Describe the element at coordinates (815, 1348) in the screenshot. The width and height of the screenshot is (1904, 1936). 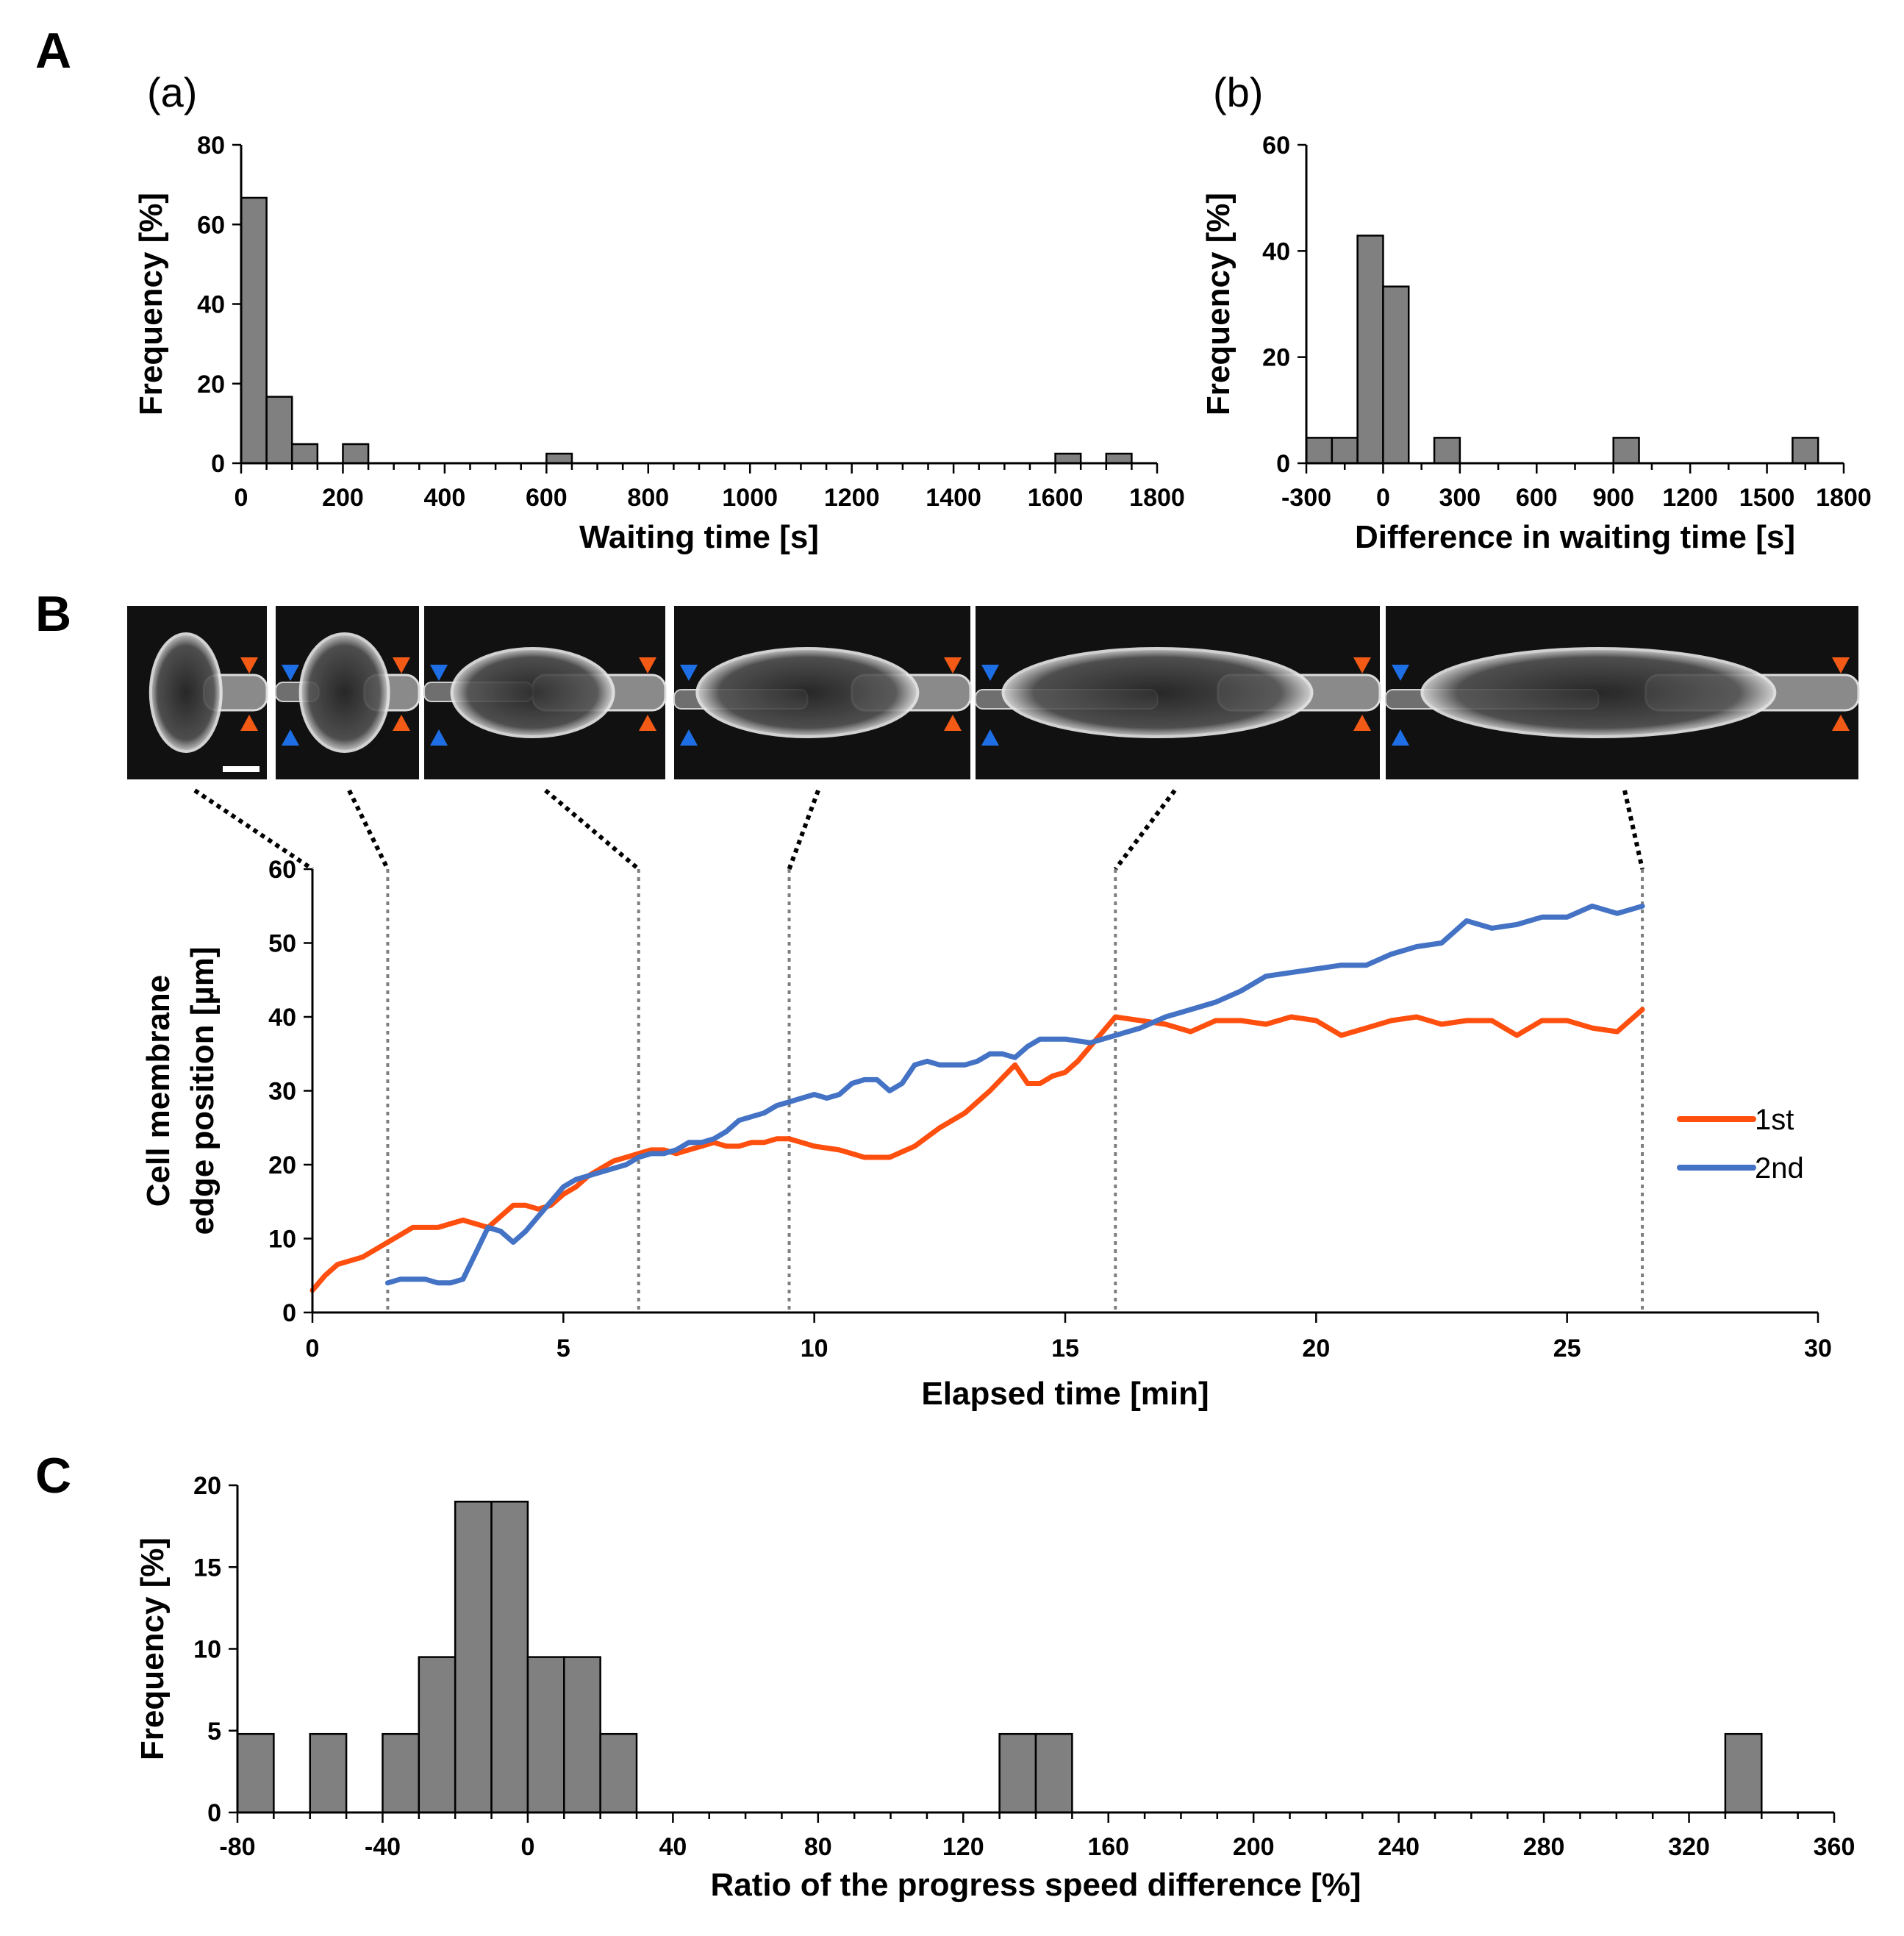
I see `x-tick-label: 10` at that location.